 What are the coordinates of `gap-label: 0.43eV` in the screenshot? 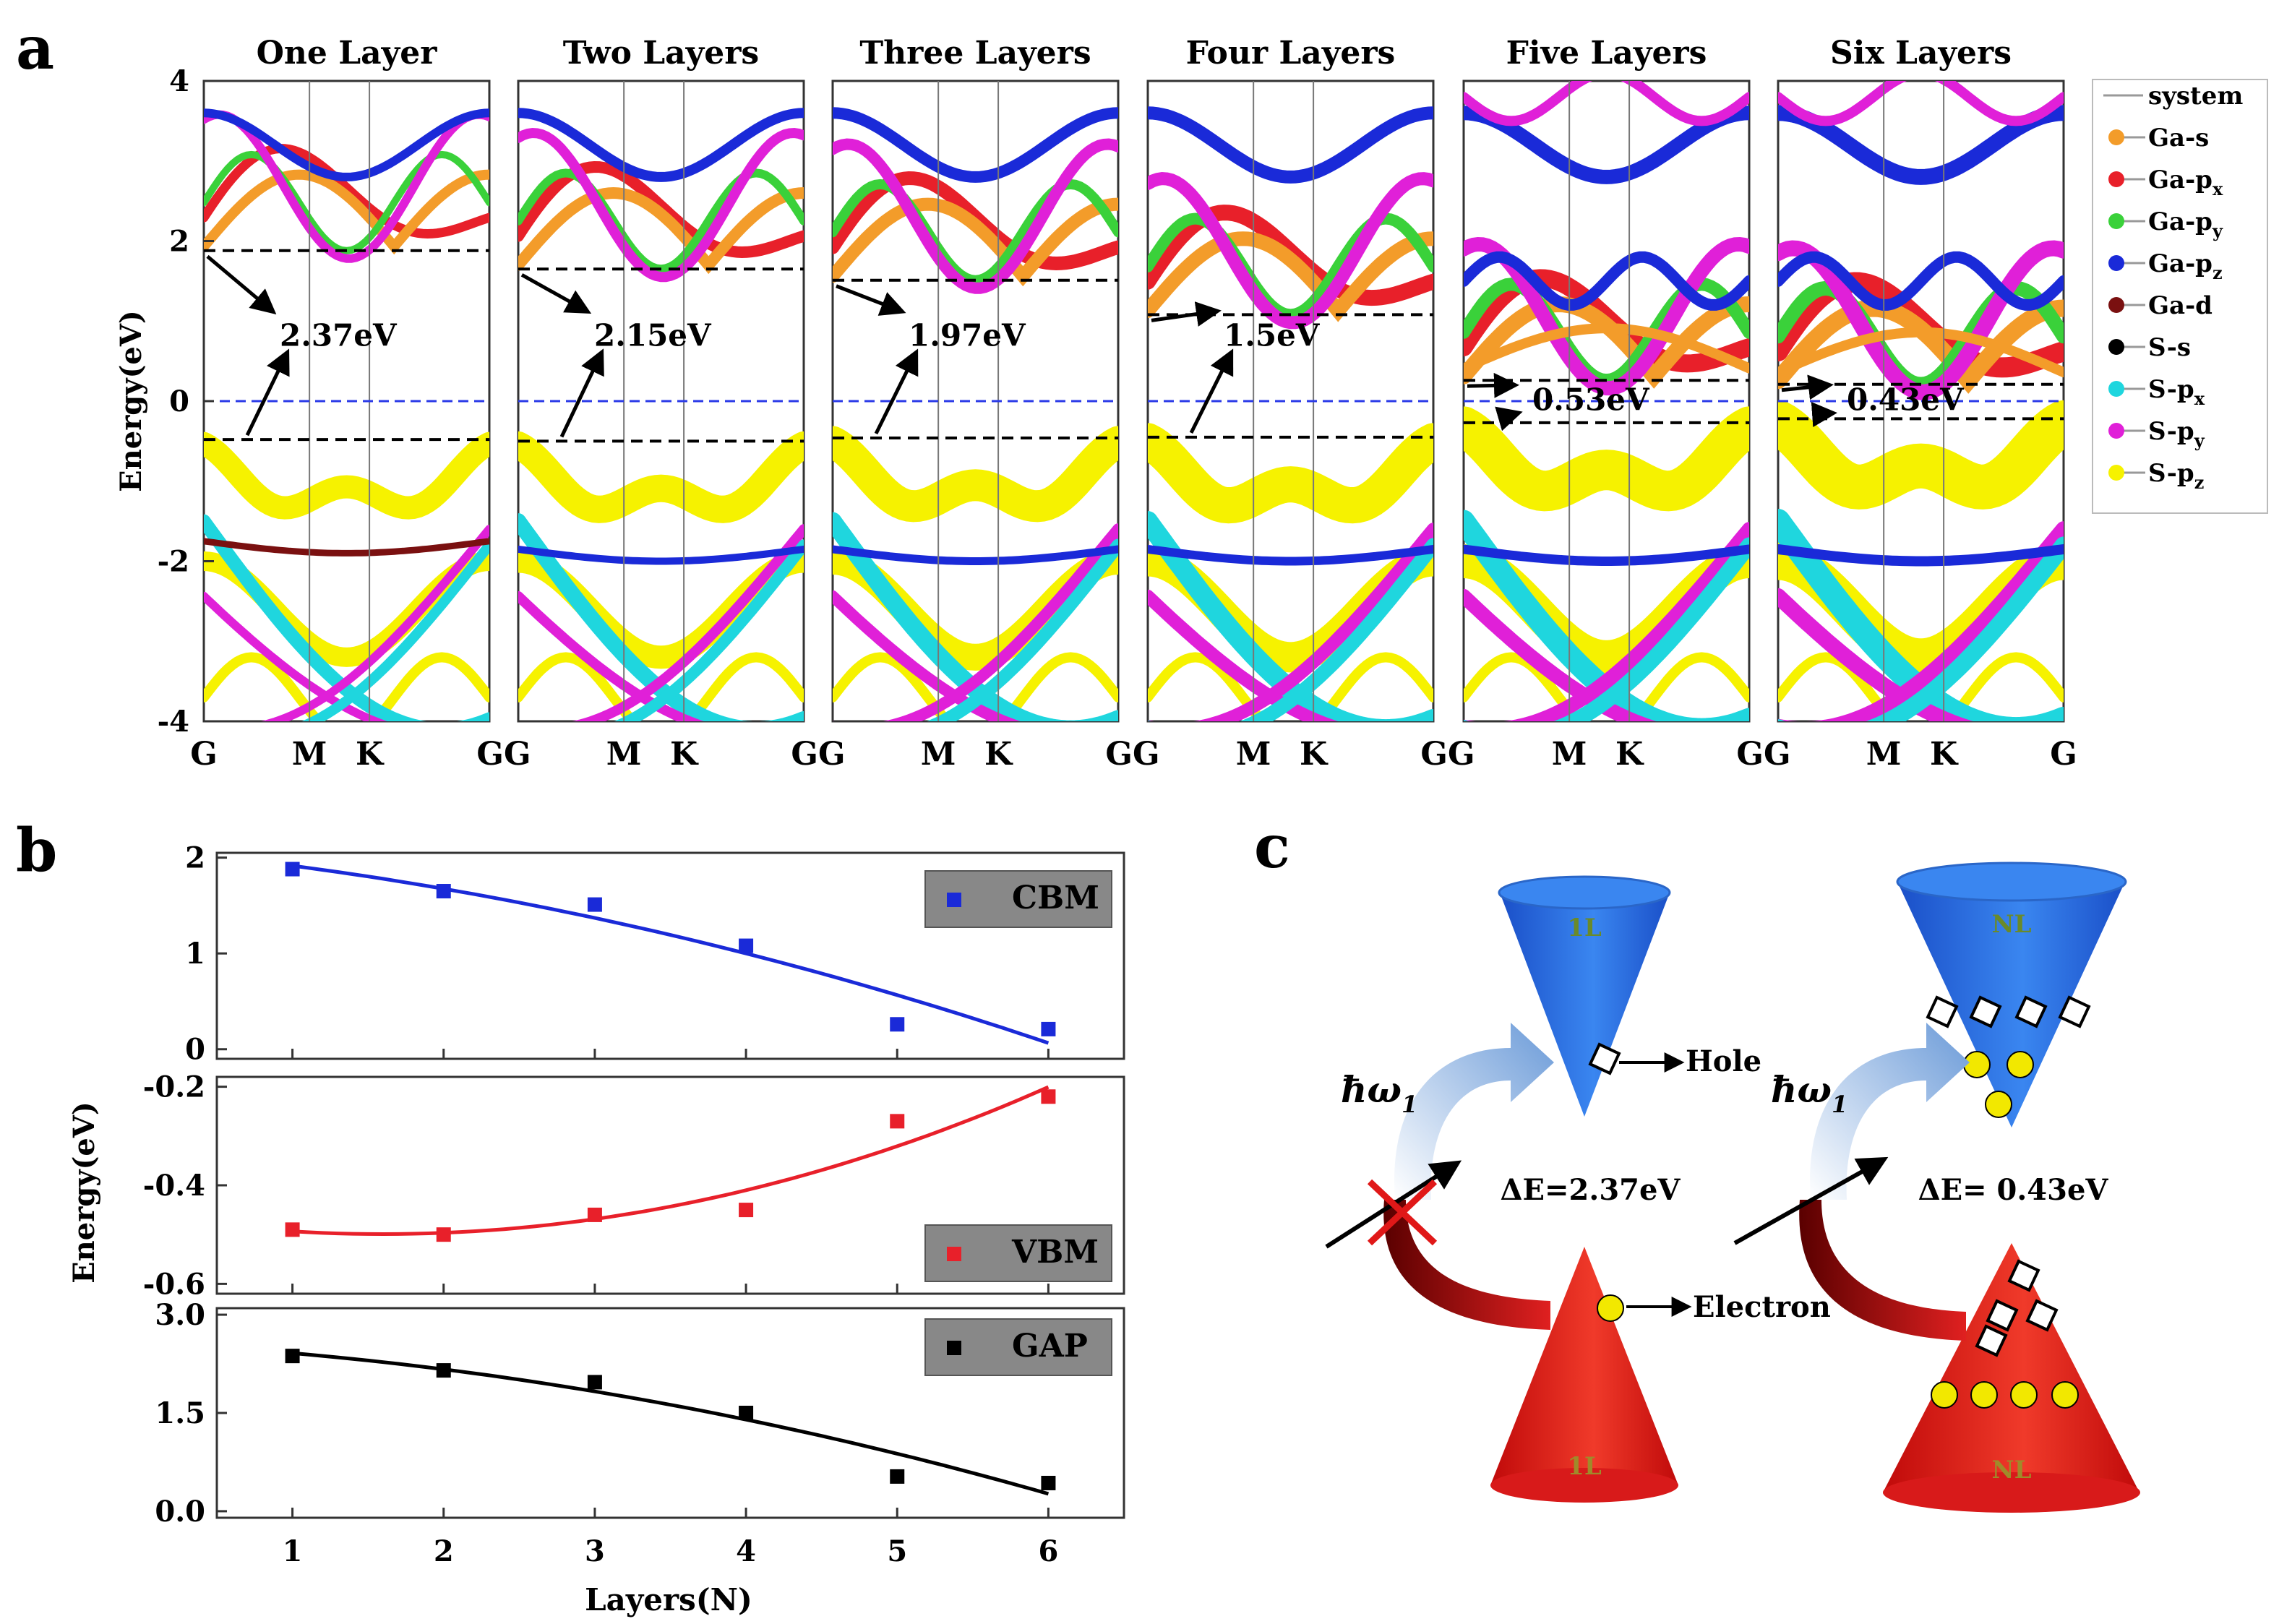 It's located at (1906, 400).